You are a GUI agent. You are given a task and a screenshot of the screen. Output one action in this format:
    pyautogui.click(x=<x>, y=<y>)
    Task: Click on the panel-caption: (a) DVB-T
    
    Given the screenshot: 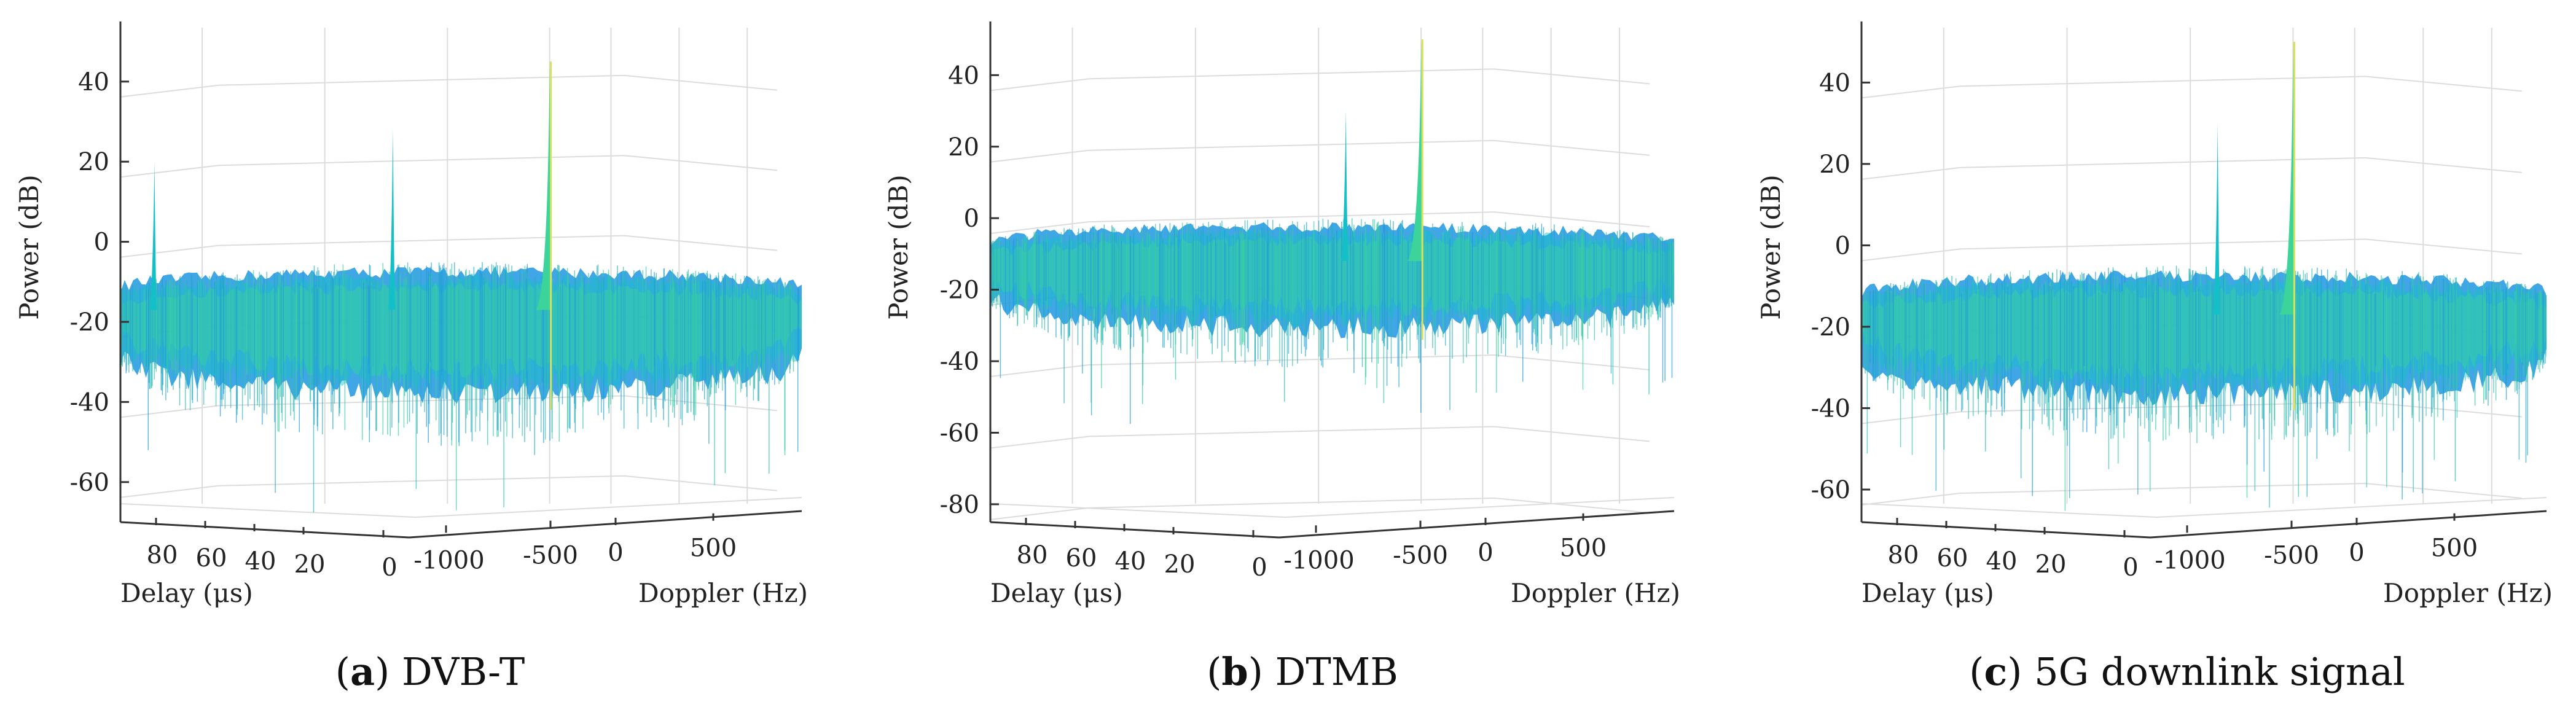 What is the action you would take?
    pyautogui.click(x=430, y=671)
    